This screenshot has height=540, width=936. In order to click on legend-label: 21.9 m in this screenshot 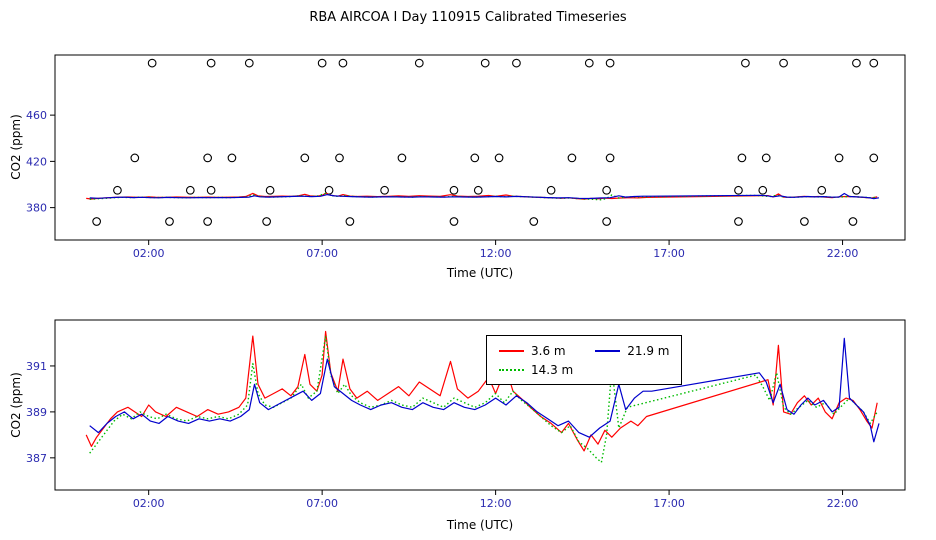, I will do `click(648, 350)`.